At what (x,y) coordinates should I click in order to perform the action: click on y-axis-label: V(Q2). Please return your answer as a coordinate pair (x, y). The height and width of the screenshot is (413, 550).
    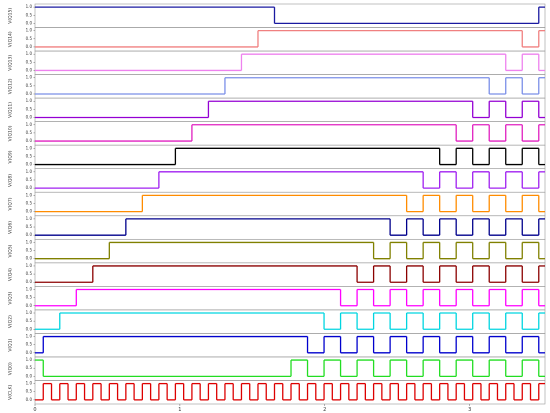
    Looking at the image, I should click on (11, 321).